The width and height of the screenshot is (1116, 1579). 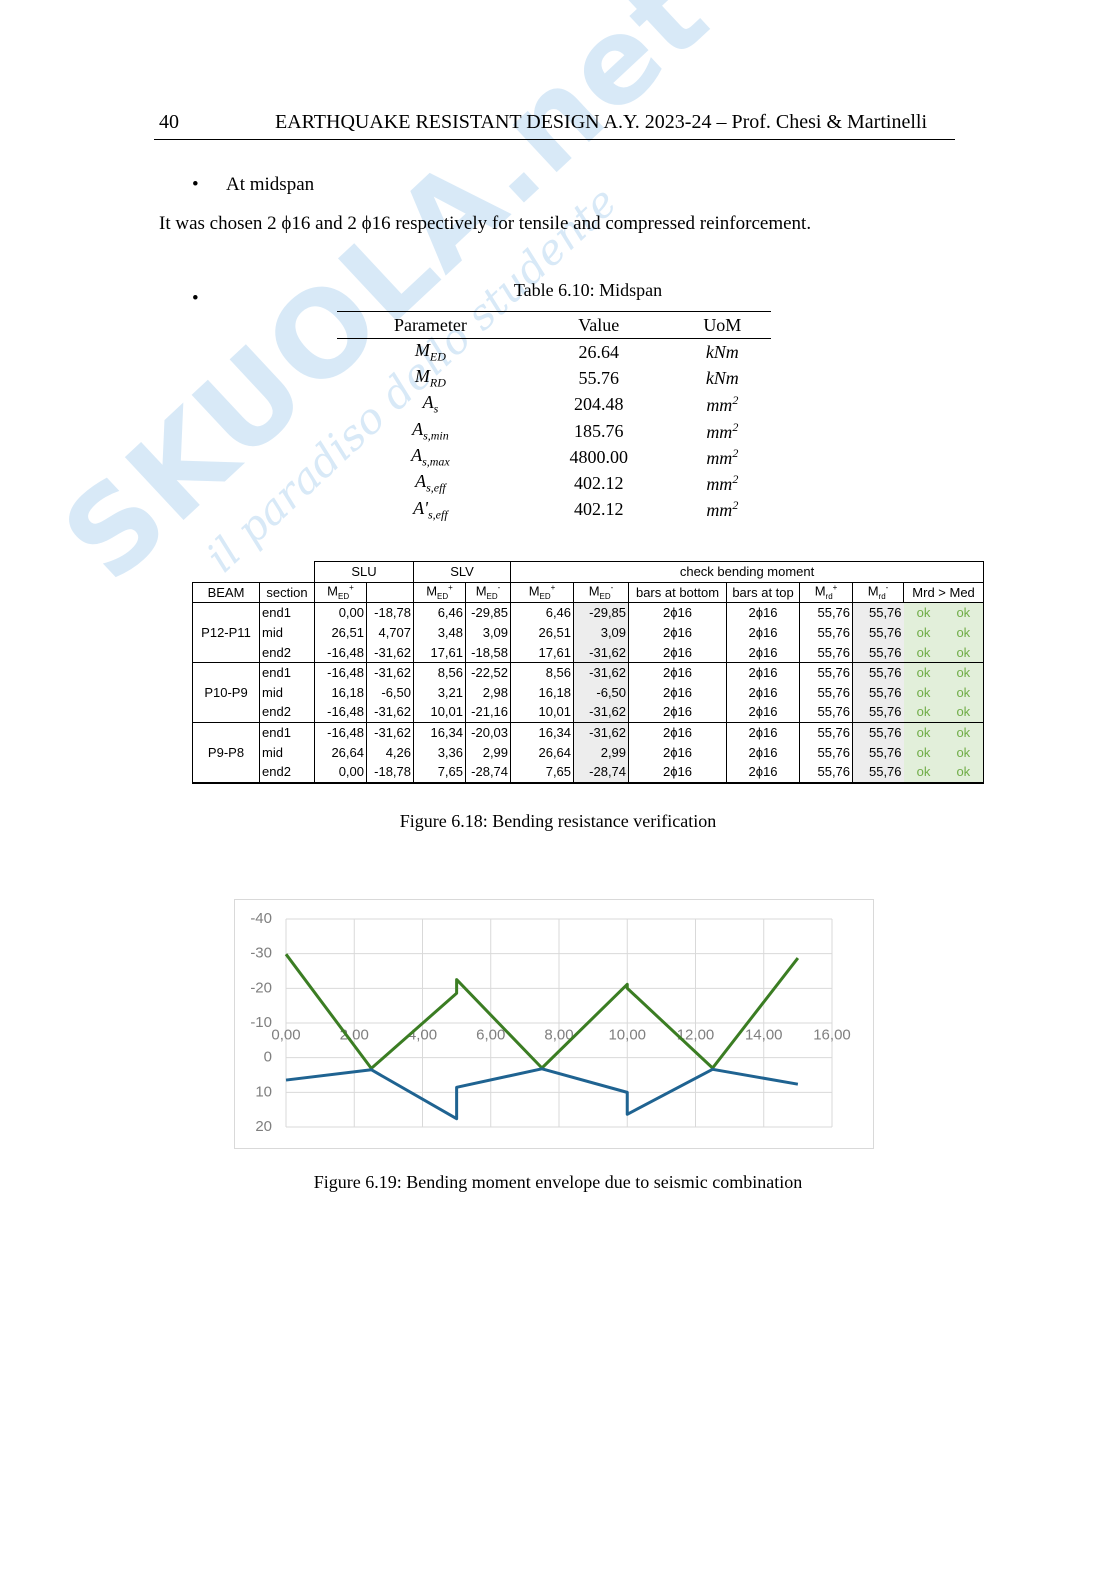 I want to click on table-row: As,max 4800.00 mm2, so click(x=554, y=457).